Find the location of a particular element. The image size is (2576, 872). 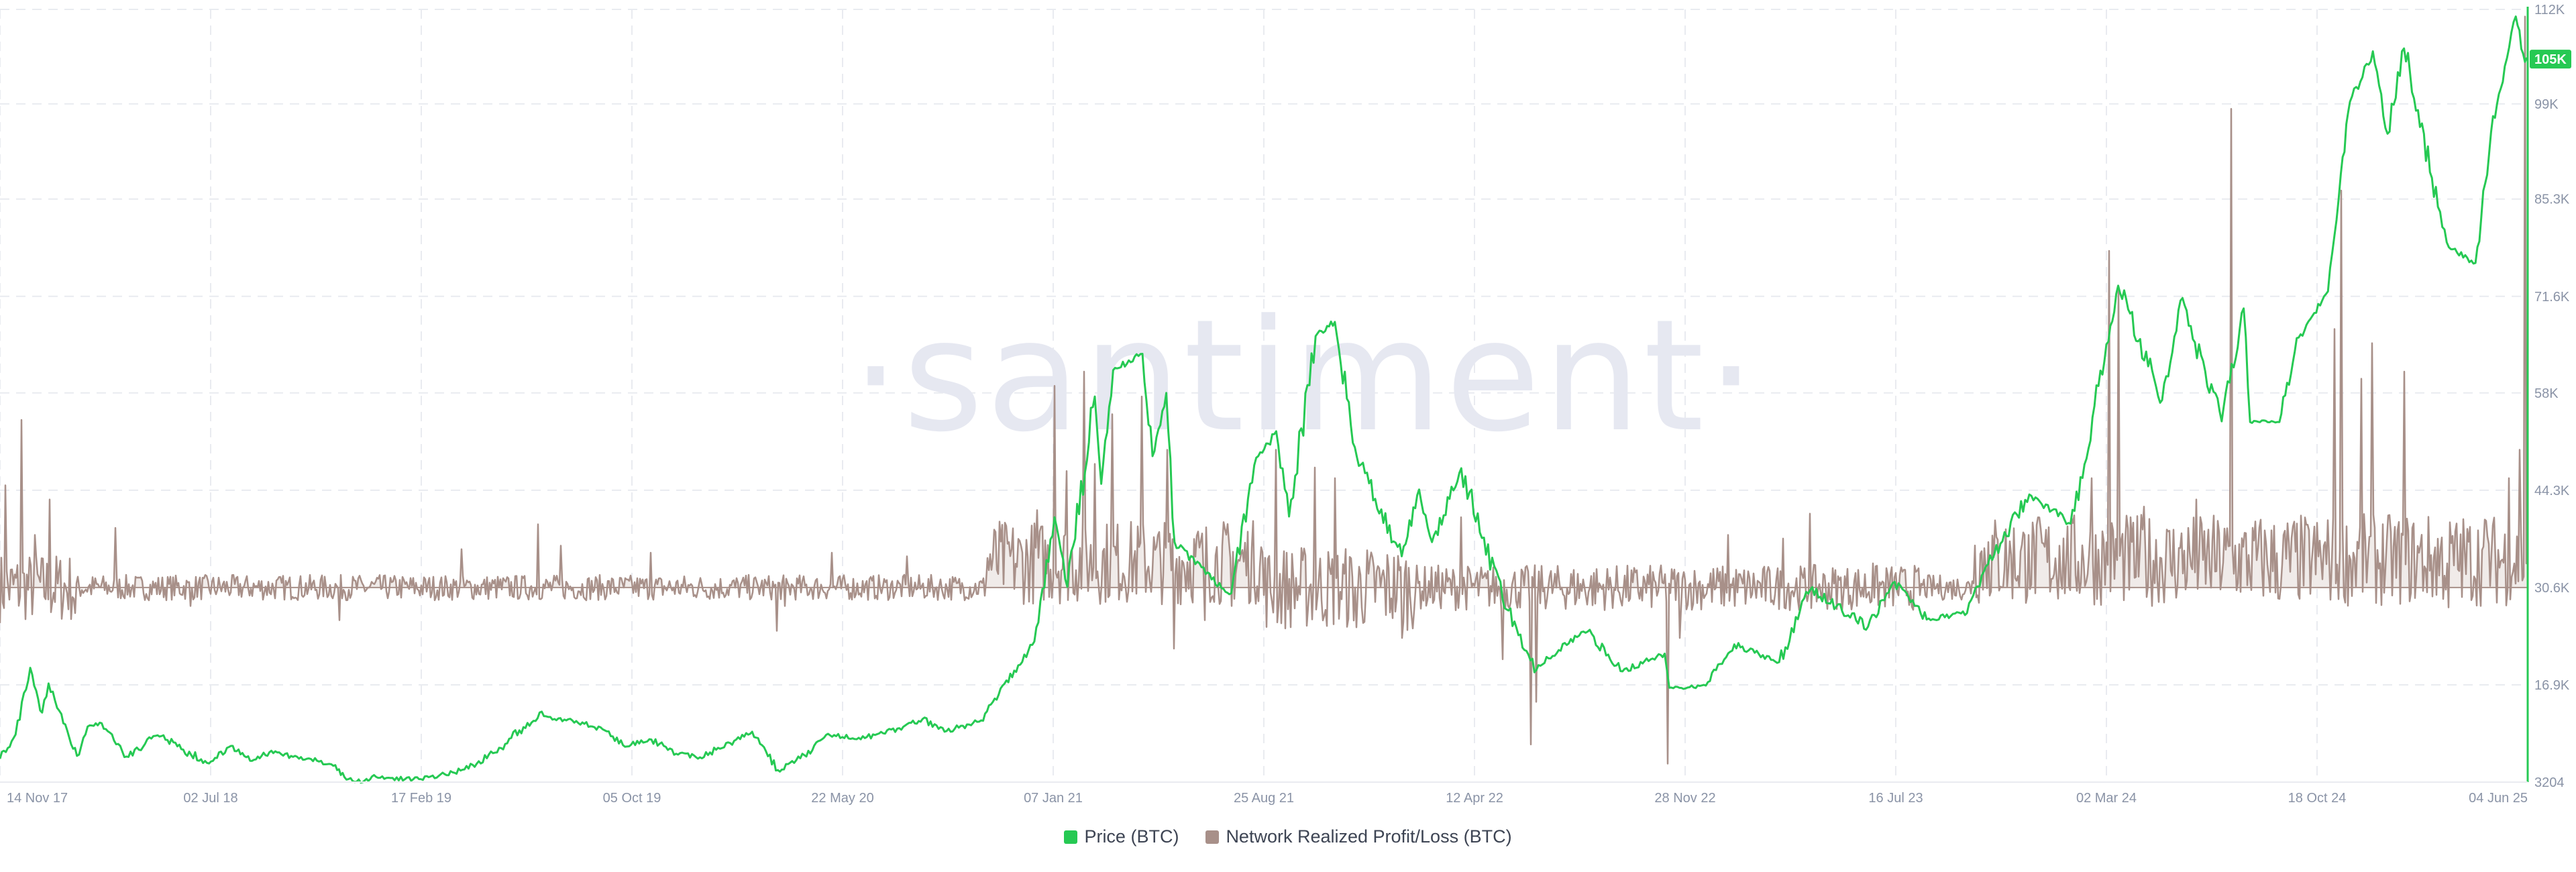

y-tick-label: 30.6K is located at coordinates (2552, 588).